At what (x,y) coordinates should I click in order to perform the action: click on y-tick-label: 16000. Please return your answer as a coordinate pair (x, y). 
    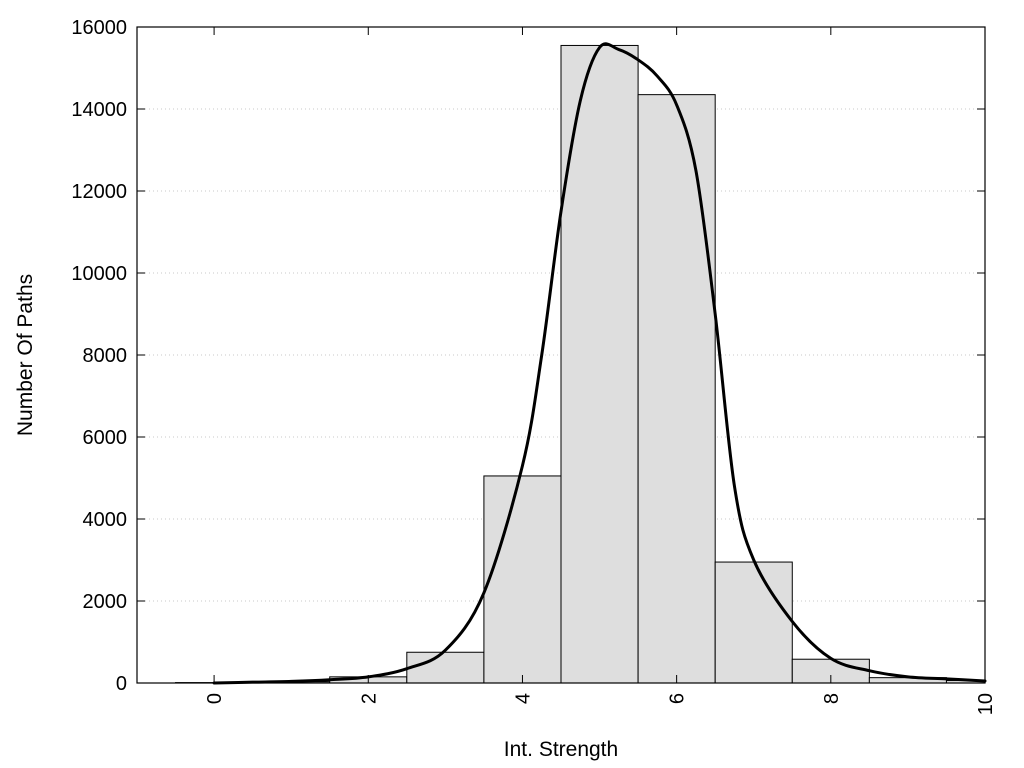
    Looking at the image, I should click on (99, 28).